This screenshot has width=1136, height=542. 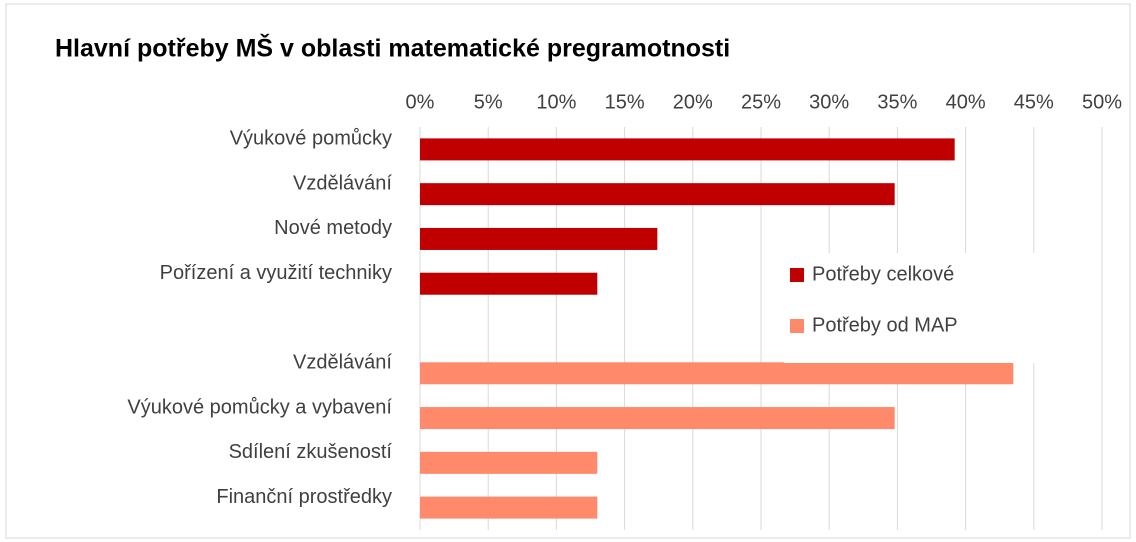 What do you see at coordinates (1034, 102) in the screenshot?
I see `x-tick-label: 45%` at bounding box center [1034, 102].